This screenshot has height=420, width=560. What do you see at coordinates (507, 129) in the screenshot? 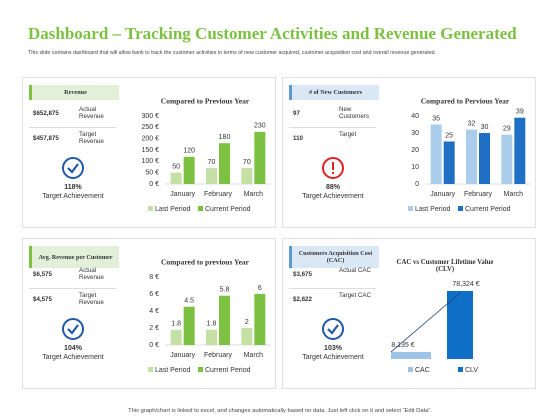
I see `data-label: 29` at bounding box center [507, 129].